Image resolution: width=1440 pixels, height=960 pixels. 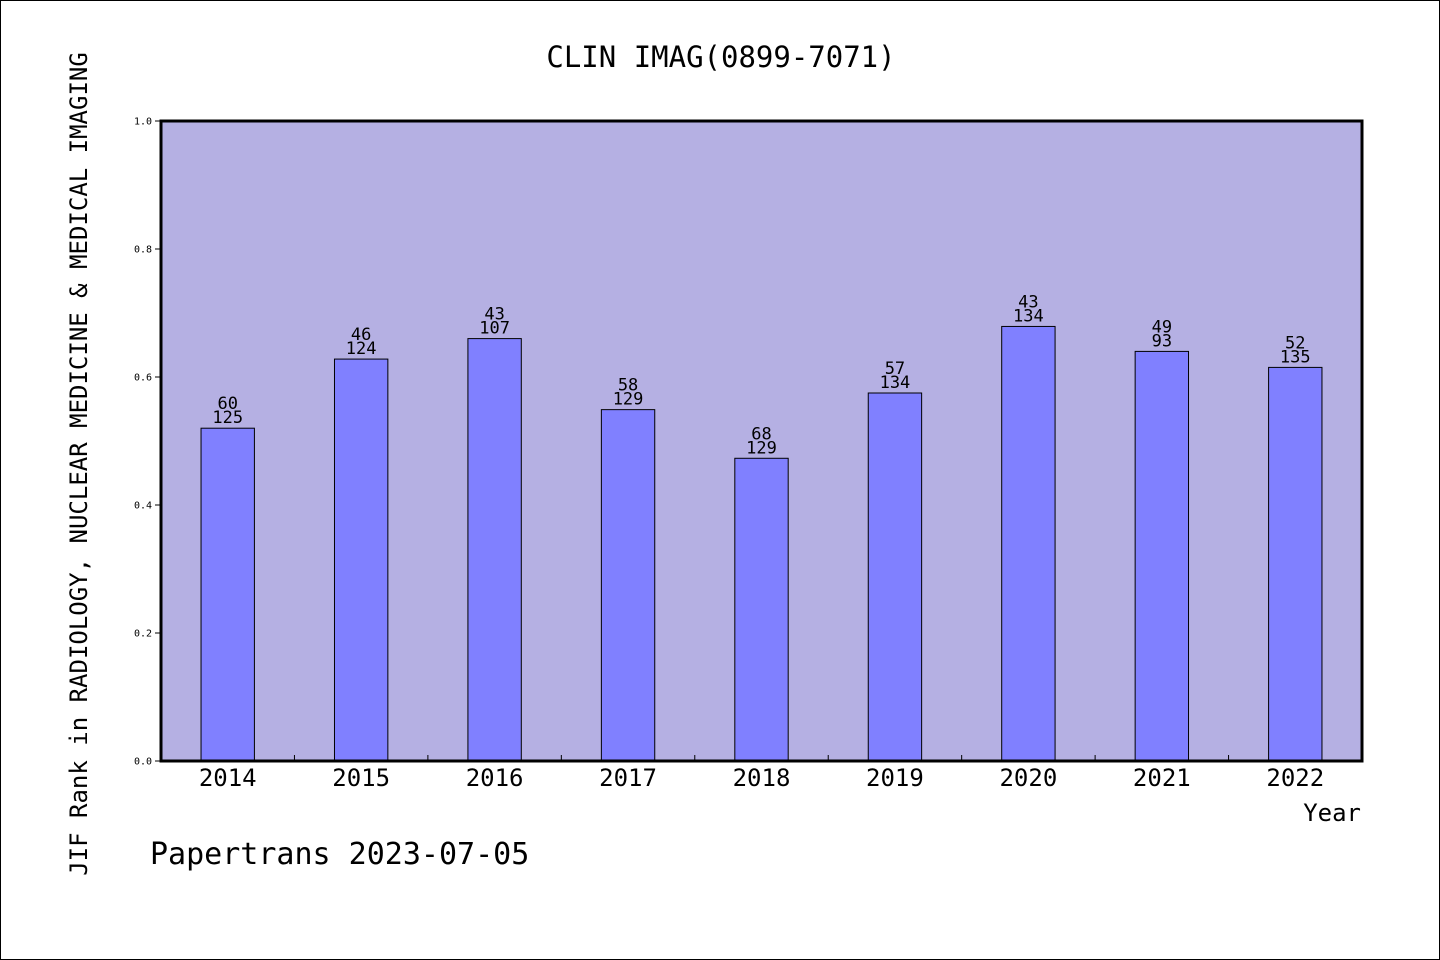 I want to click on bar-total-label: 124, so click(x=361, y=349).